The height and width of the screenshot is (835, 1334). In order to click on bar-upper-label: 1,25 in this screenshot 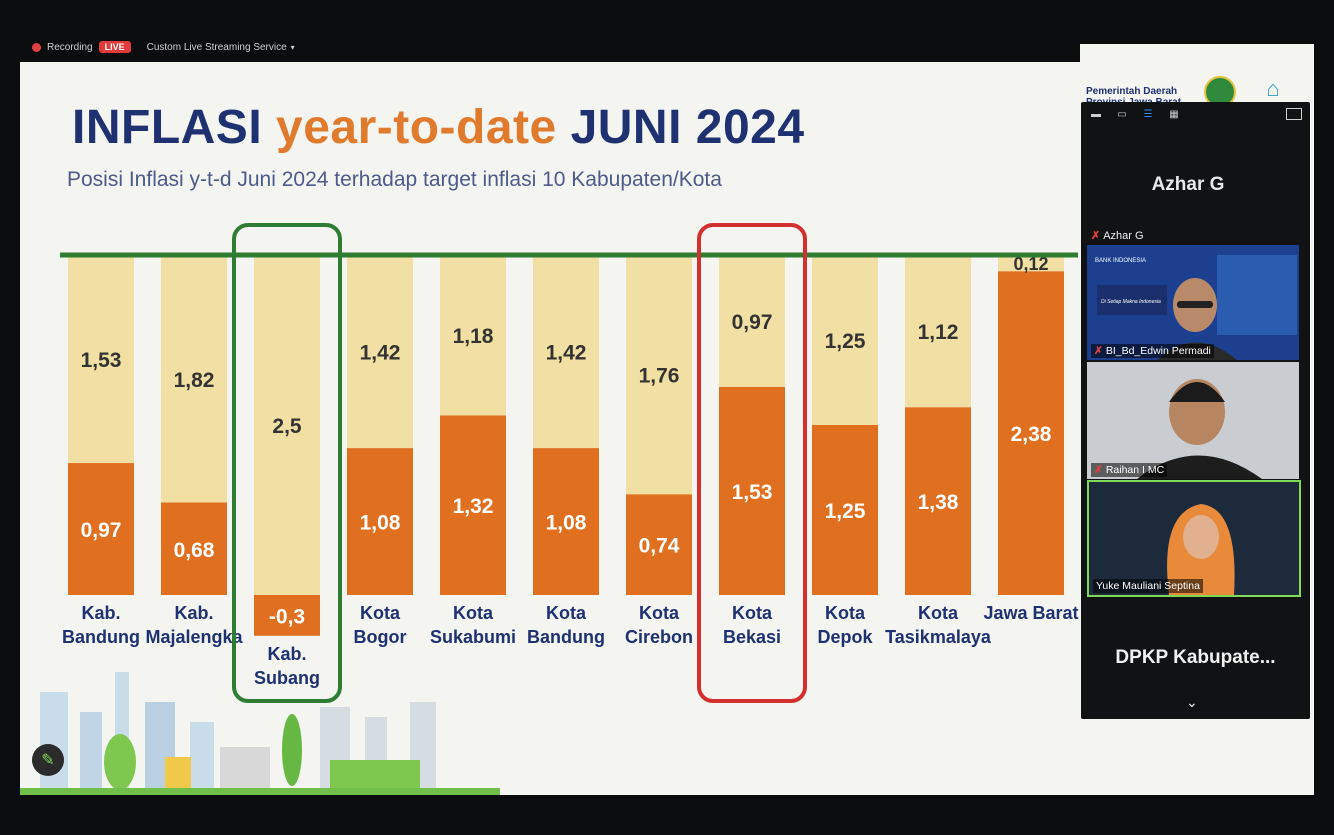, I will do `click(845, 341)`.